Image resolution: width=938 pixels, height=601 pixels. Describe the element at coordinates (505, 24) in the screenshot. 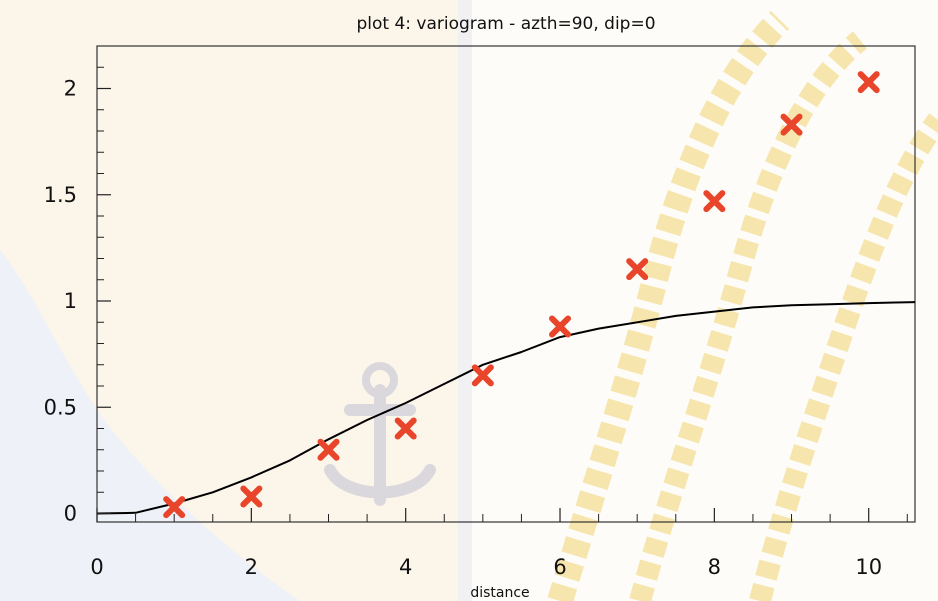

I see `chart-title: plot 4: variogram - azth=90, dip=0` at that location.